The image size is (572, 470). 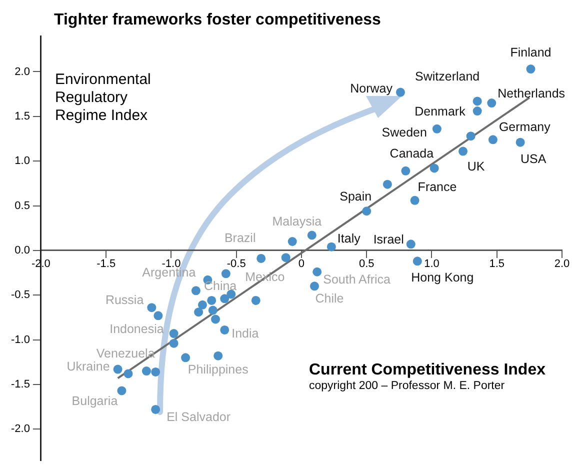 I want to click on annotation: Indonesia, so click(x=137, y=329).